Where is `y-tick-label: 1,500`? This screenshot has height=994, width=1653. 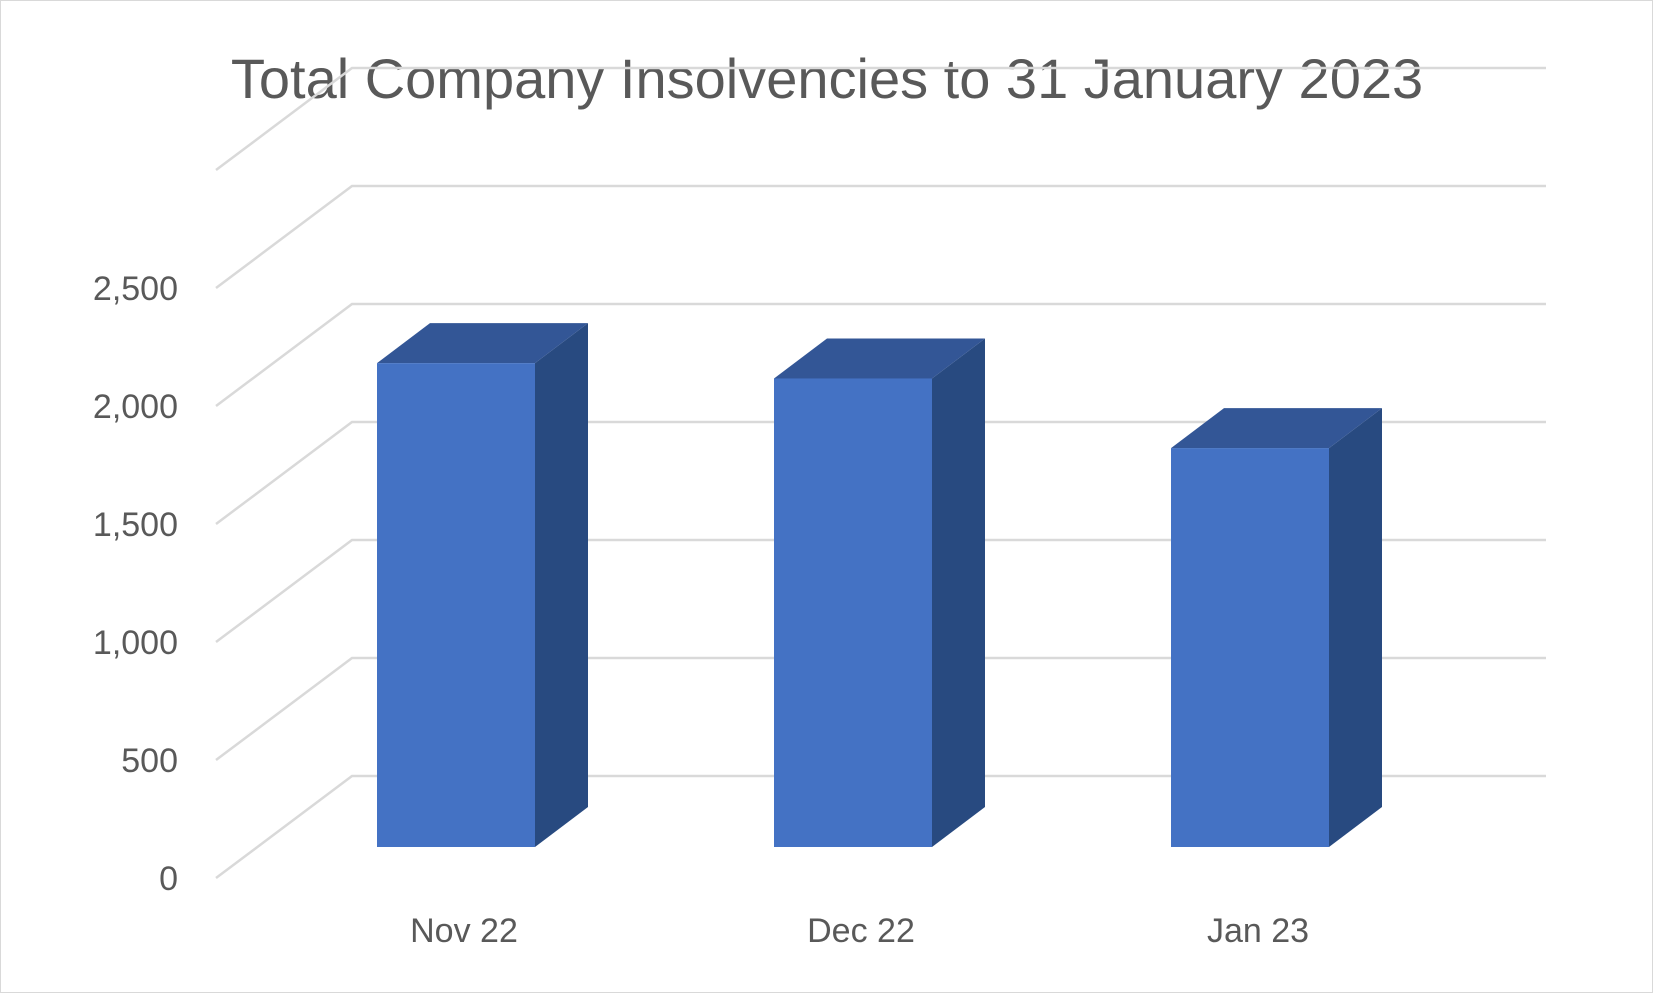 y-tick-label: 1,500 is located at coordinates (135, 525).